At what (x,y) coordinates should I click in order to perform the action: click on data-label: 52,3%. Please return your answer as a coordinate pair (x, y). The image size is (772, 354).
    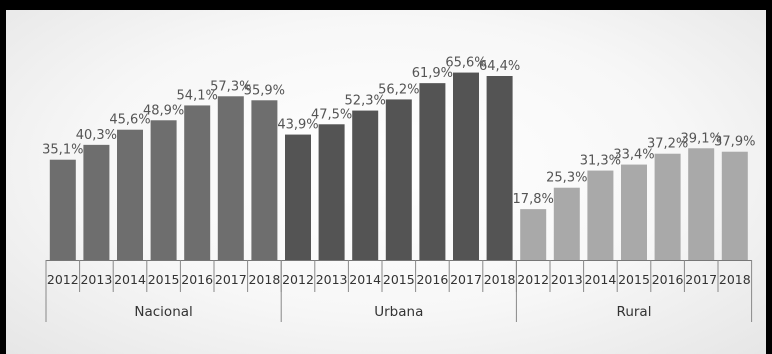
    Looking at the image, I should click on (365, 101).